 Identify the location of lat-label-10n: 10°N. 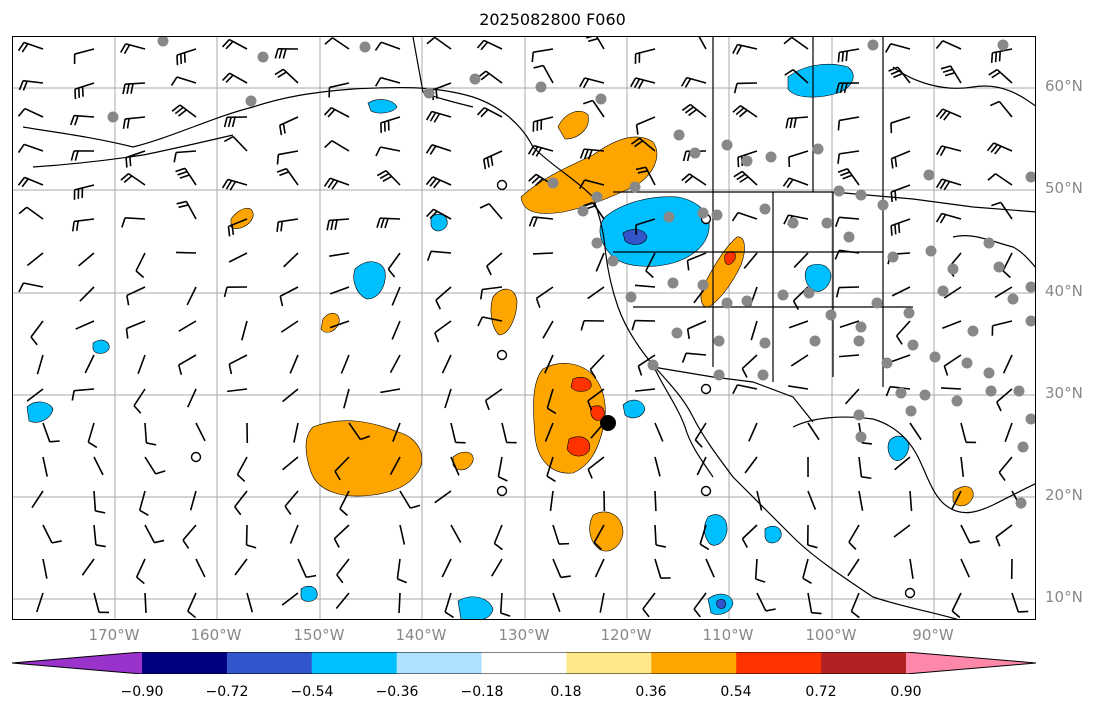
(1064, 597).